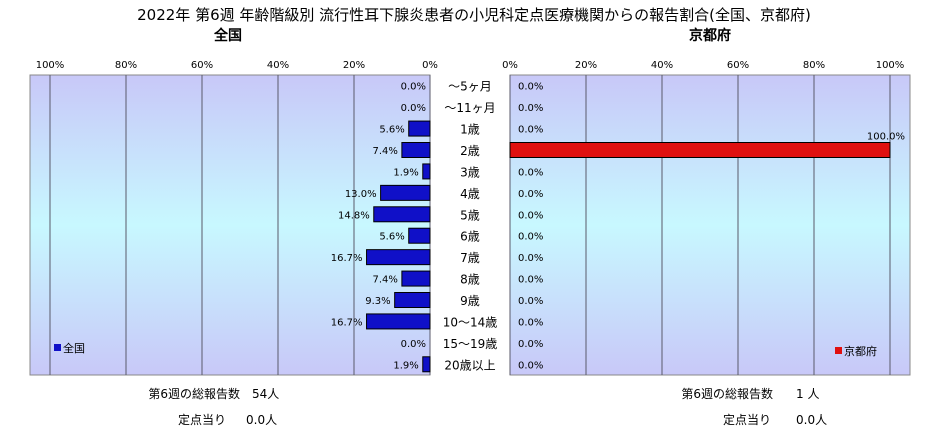 The width and height of the screenshot is (949, 437). Describe the element at coordinates (377, 301) in the screenshot. I see `national-data-label: 9.3%` at that location.